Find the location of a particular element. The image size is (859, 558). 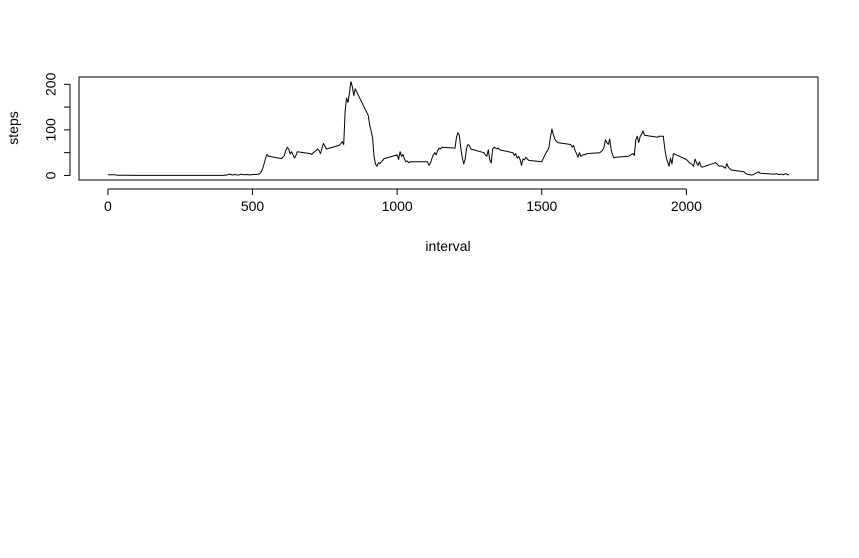

series-line is located at coordinates (448, 128).